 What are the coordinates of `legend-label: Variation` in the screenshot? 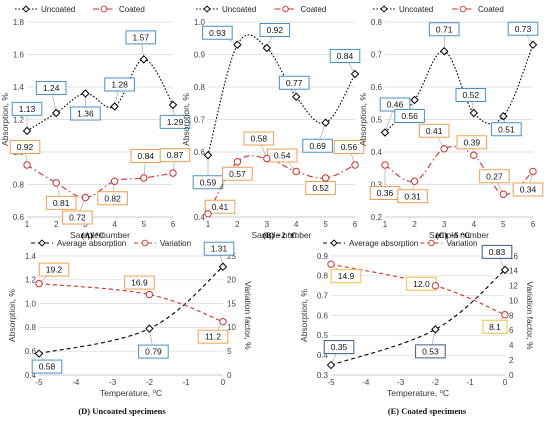 It's located at (461, 243).